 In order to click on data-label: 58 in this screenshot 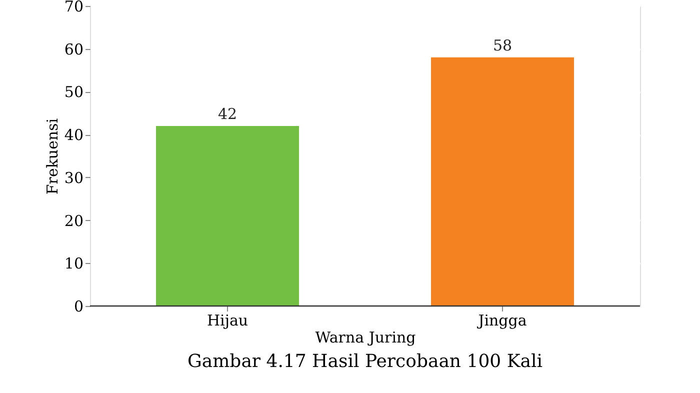, I will do `click(502, 45)`.